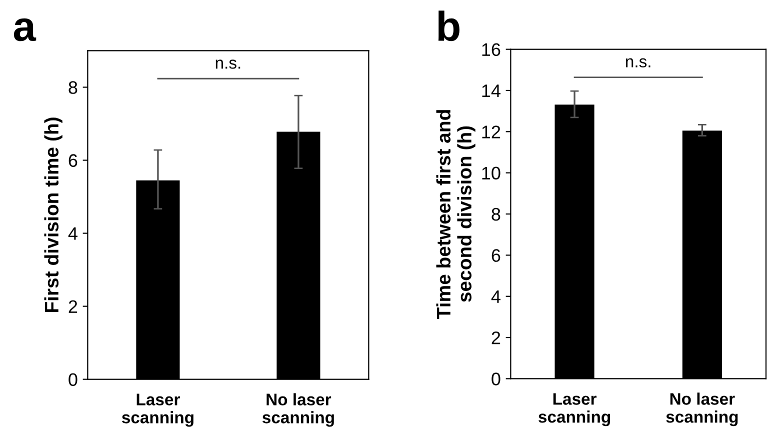 The image size is (769, 441). Describe the element at coordinates (53, 215) in the screenshot. I see `y-axis-title: First division time (h)` at that location.